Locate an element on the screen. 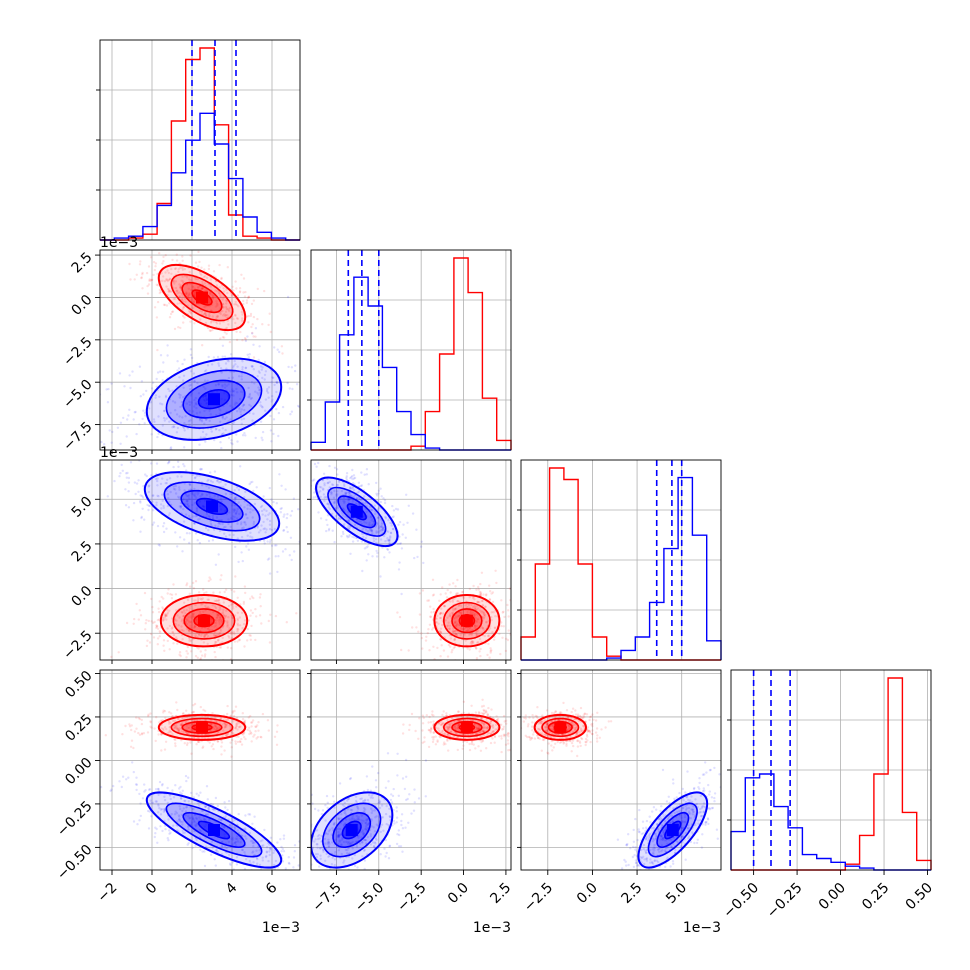 This screenshot has width=970, height=970. y-axis-1: −7.5 −5.0 −2.5 0.0 2.51e−3 is located at coordinates (99, 344).